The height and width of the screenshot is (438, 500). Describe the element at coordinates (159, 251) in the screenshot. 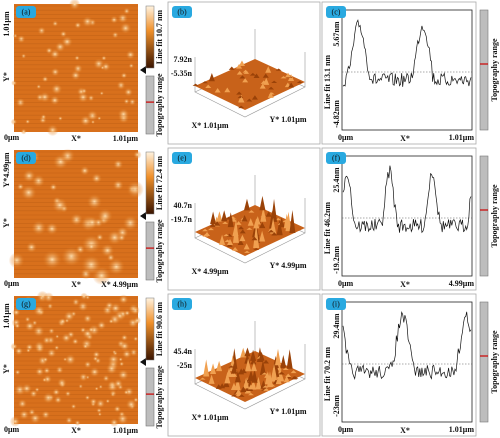

I see `range-label: Topography range` at that location.